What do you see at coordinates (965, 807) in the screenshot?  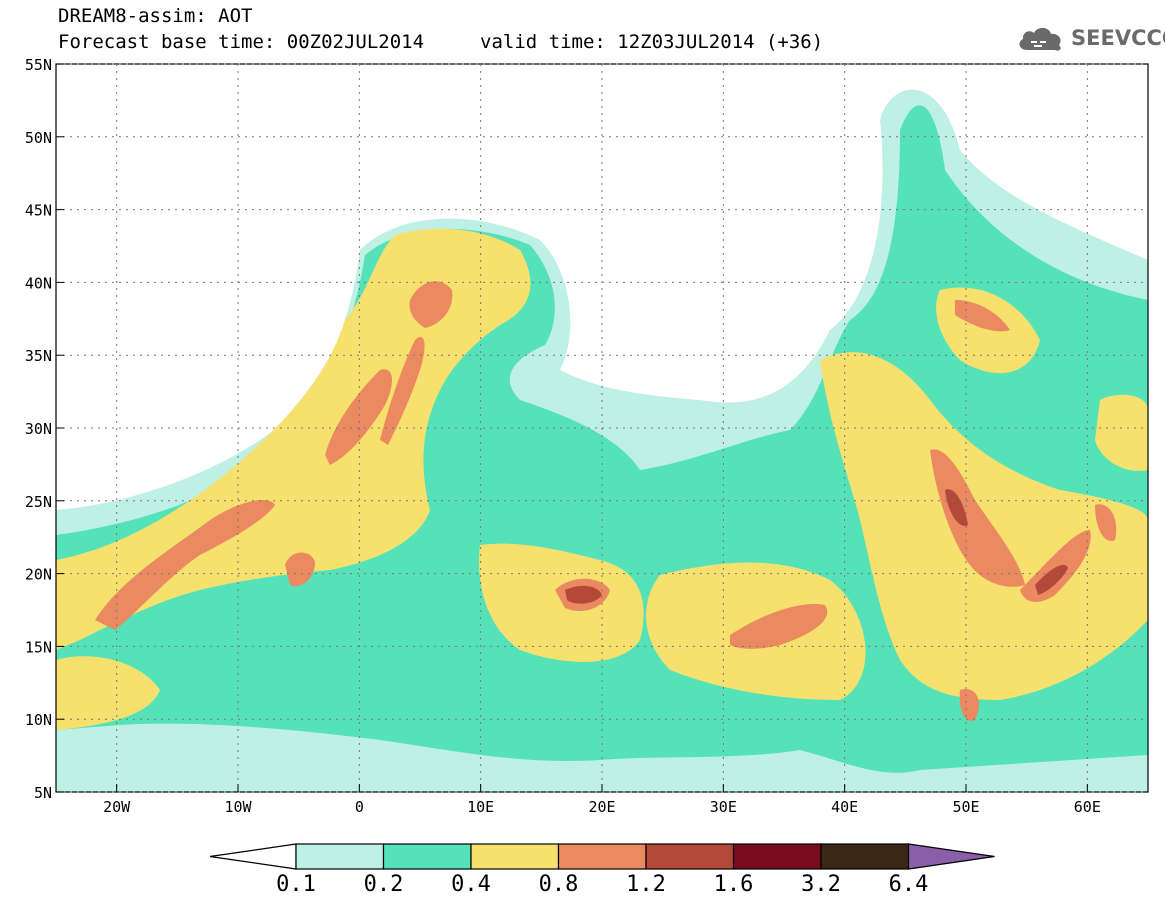 I see `lon-tick-label: 50E` at bounding box center [965, 807].